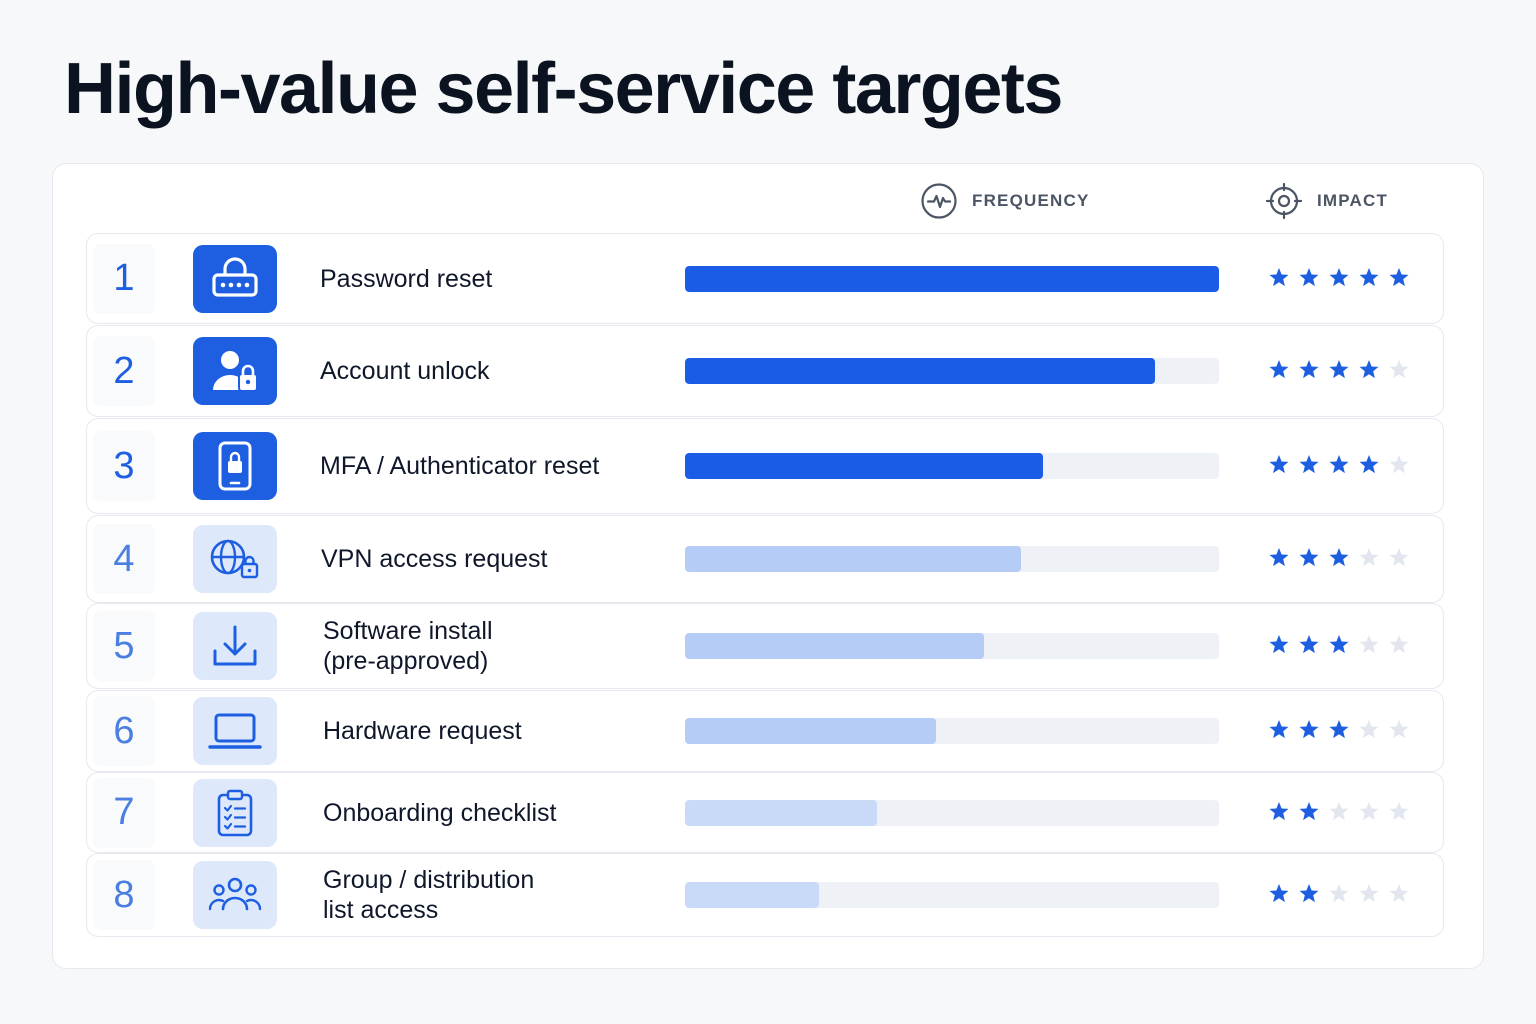  I want to click on target-label-line: Password reset, so click(406, 278).